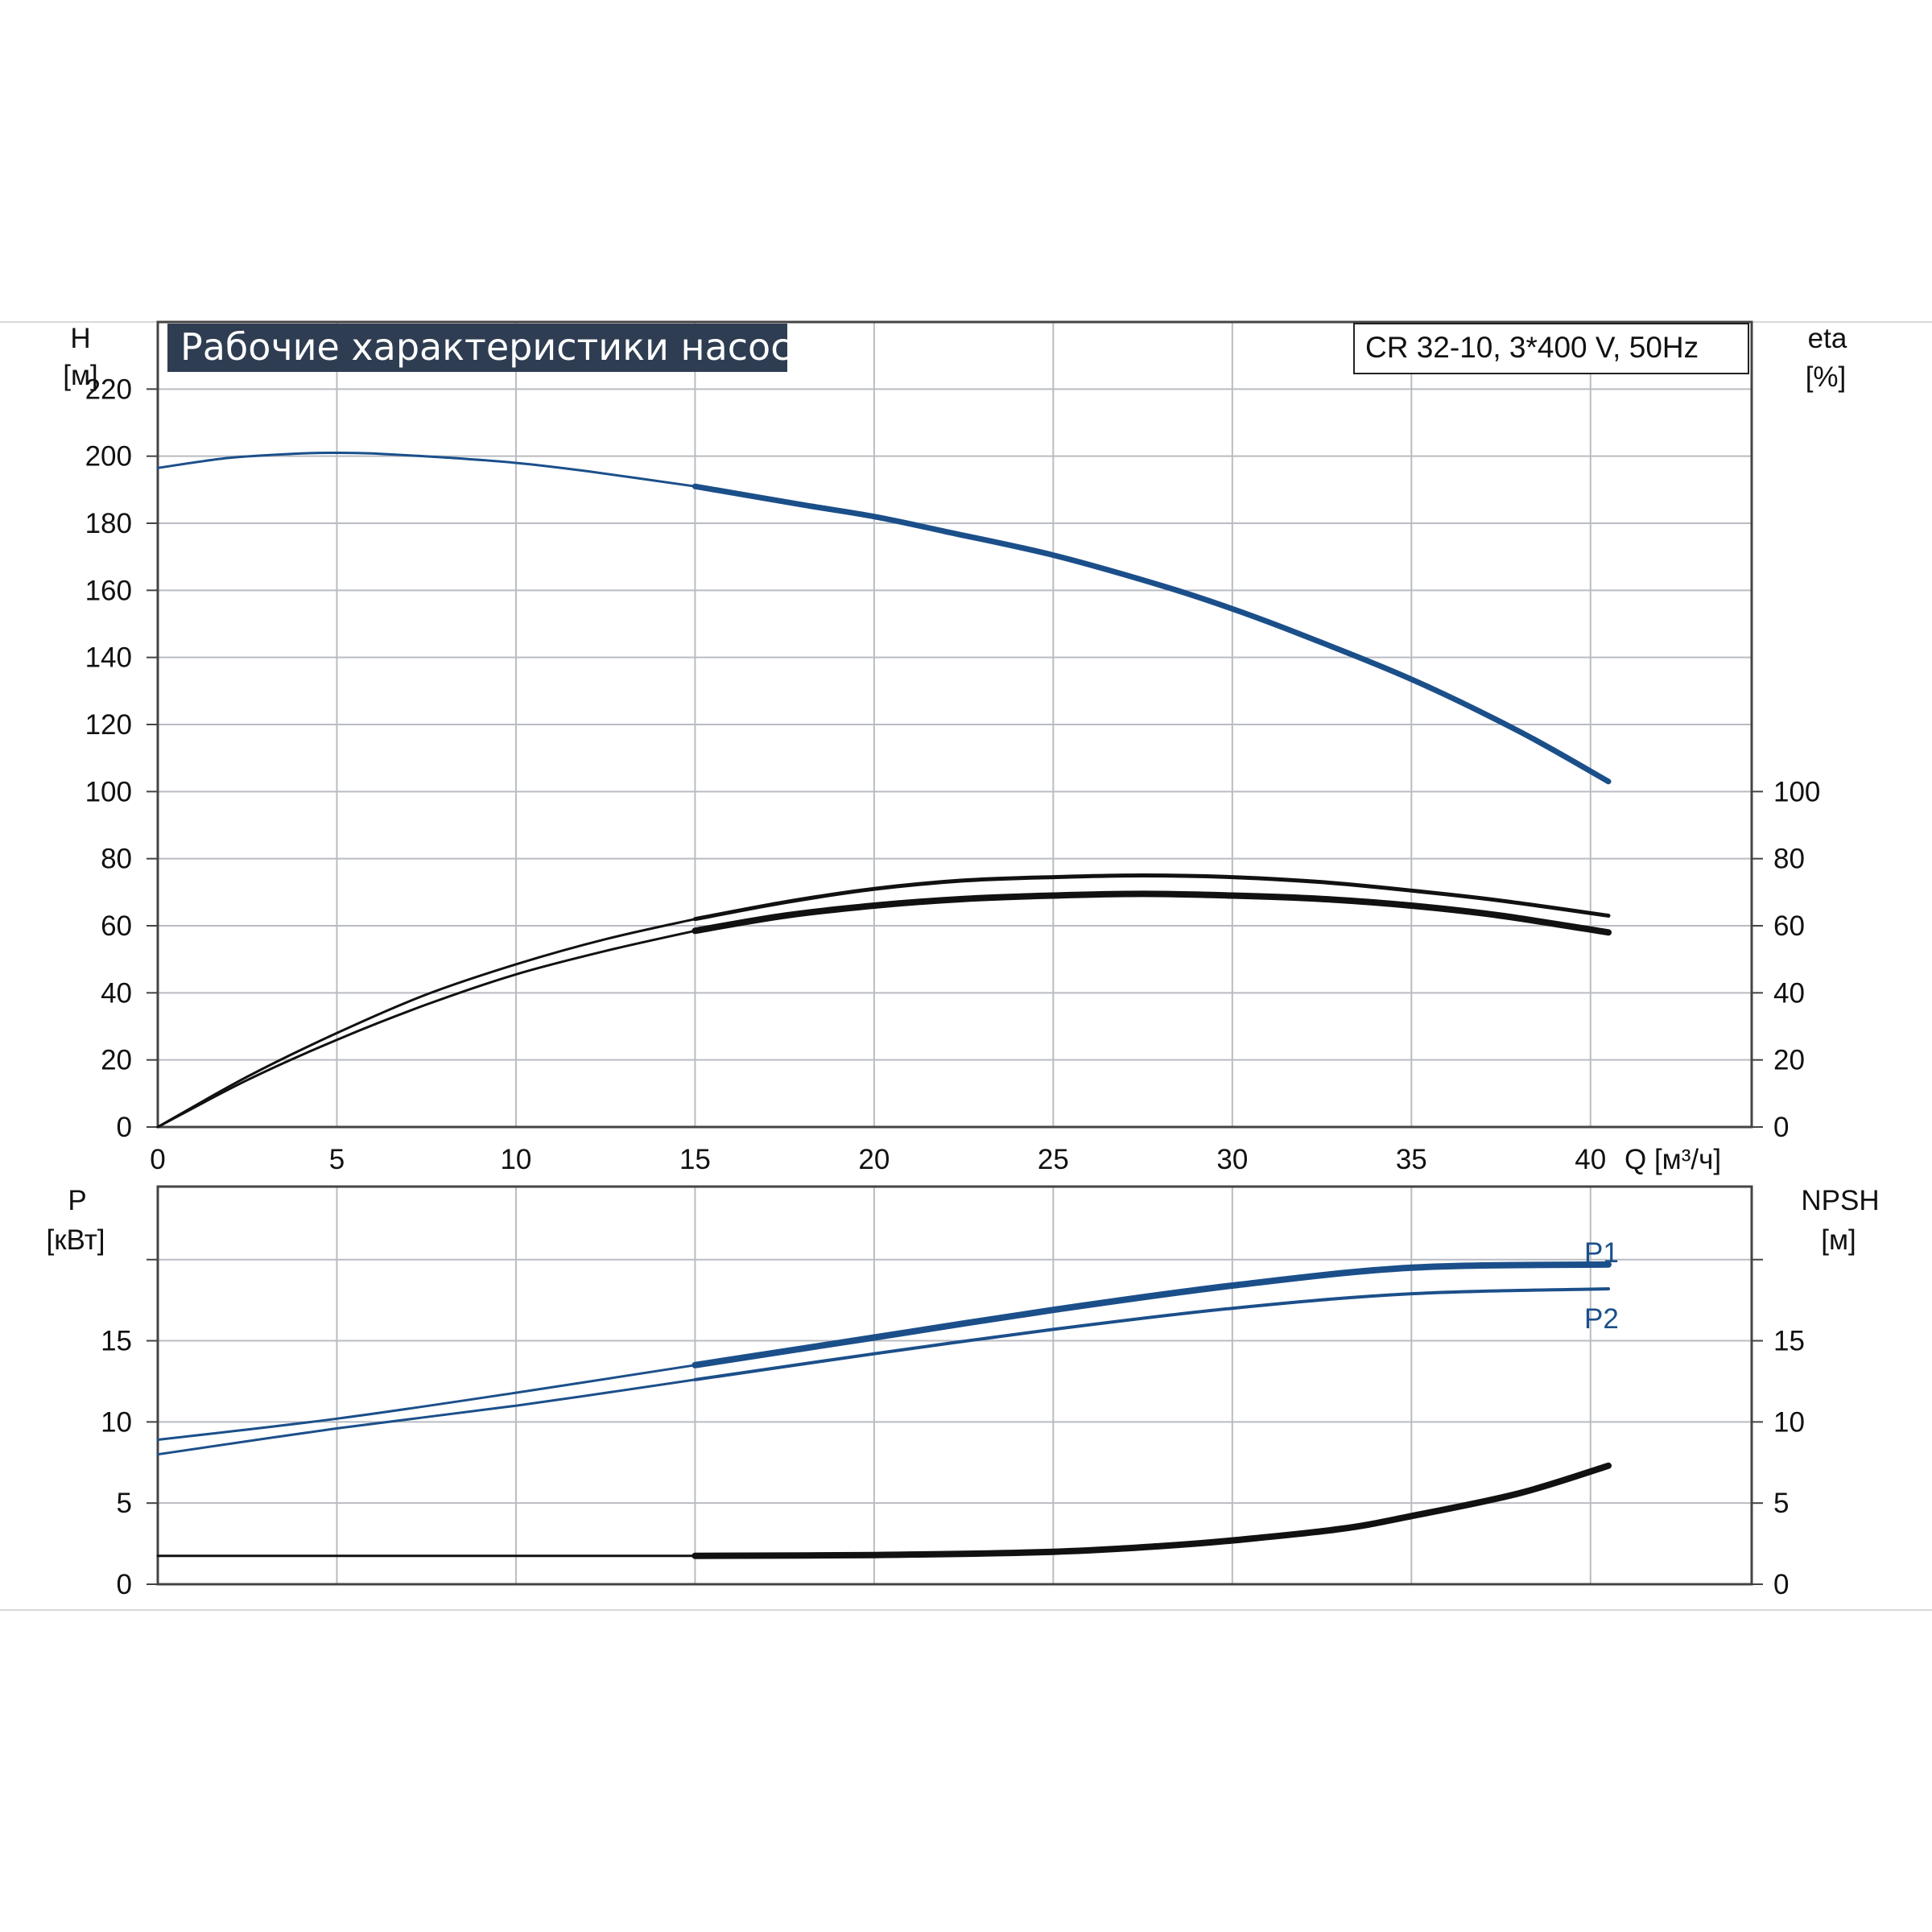 The height and width of the screenshot is (1932, 1932). I want to click on upper-right-axis-title: eta, so click(1827, 338).